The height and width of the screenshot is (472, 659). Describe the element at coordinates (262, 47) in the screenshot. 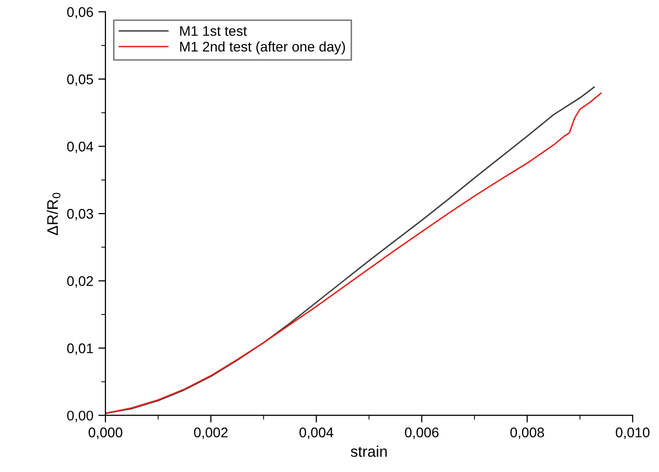

I see `legend-label: M1 2nd test (after one day)` at that location.